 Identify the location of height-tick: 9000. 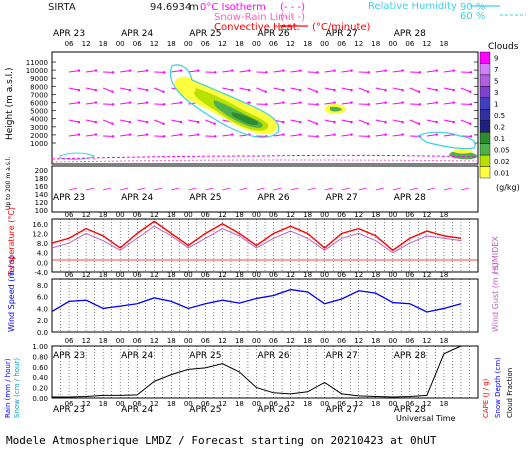
(39, 79).